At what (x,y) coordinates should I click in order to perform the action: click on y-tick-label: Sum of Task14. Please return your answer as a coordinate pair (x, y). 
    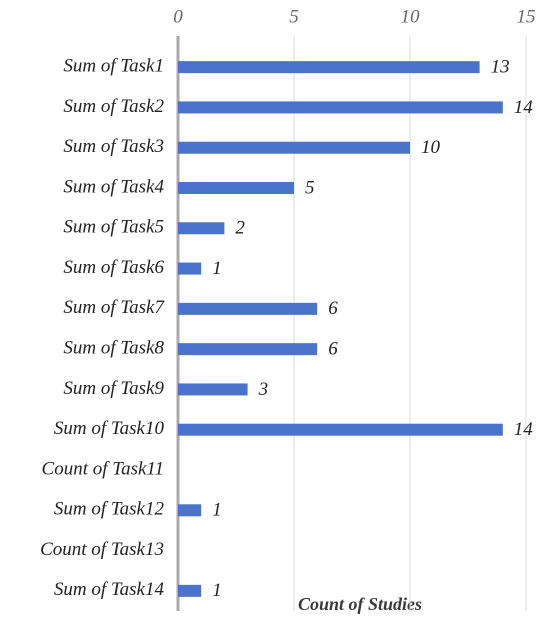
    Looking at the image, I should click on (109, 589).